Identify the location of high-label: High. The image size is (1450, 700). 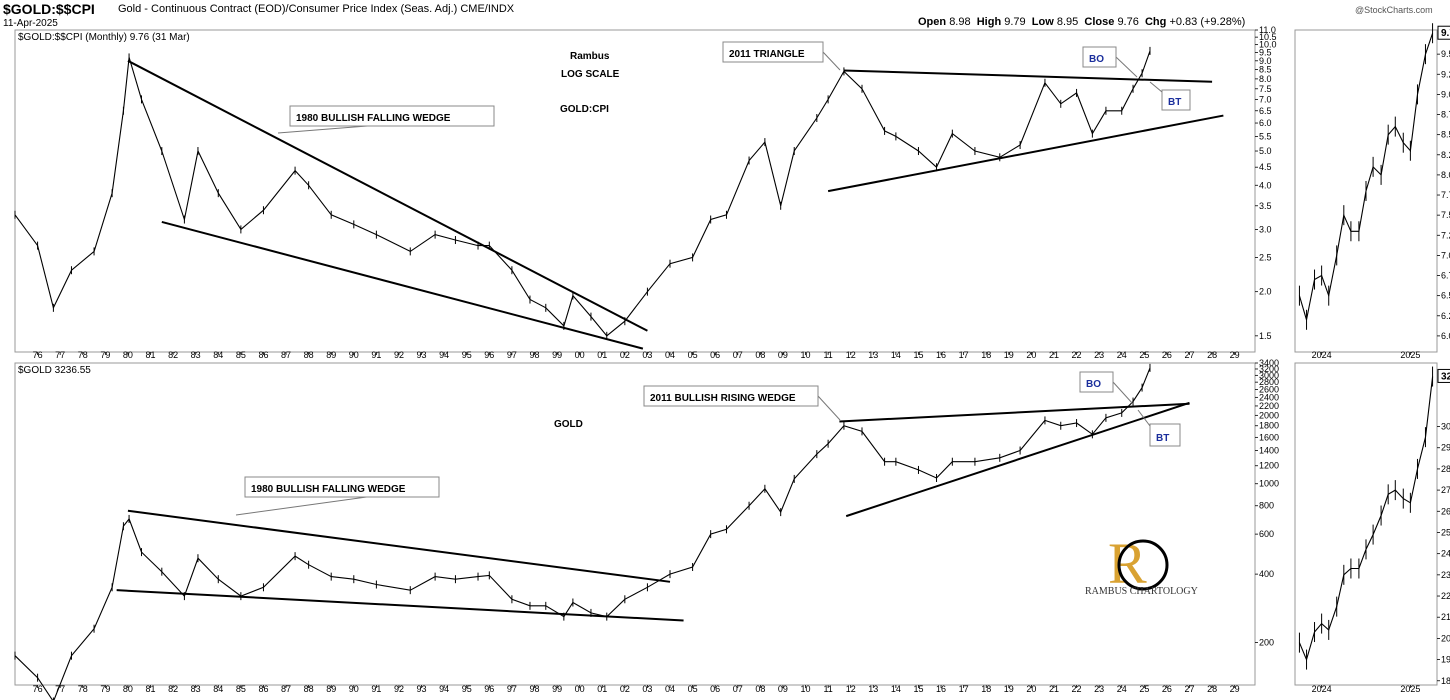
(989, 22).